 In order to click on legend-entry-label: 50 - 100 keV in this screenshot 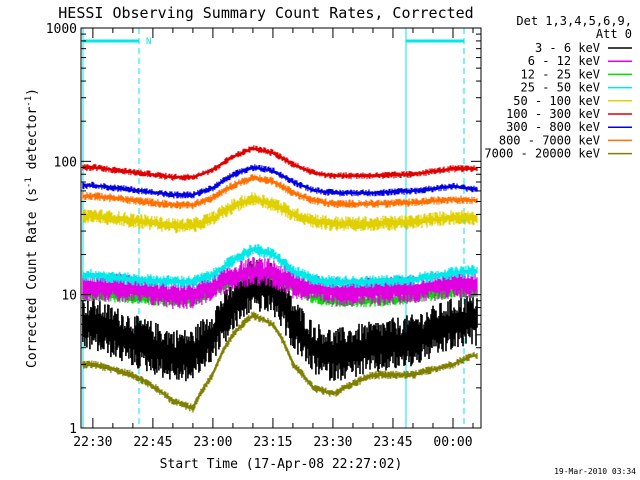, I will do `click(556, 101)`.